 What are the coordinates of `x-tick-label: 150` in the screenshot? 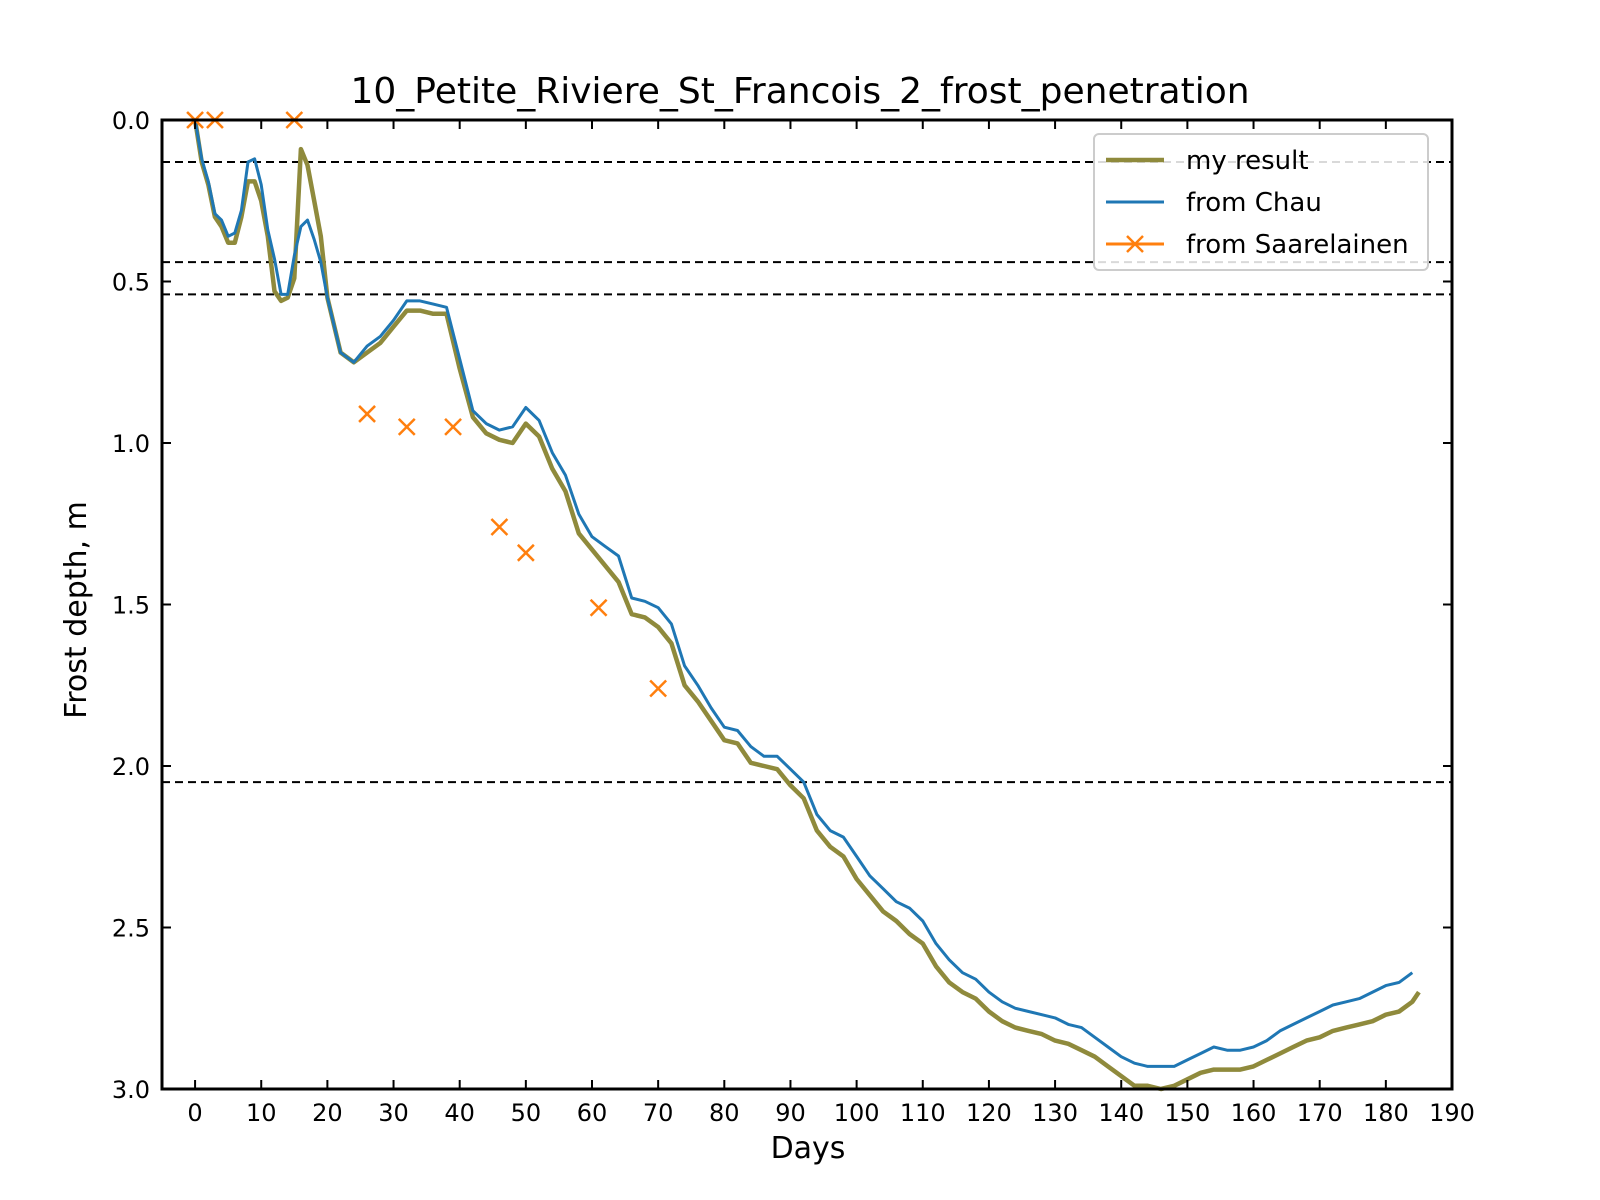 It's located at (1187, 1113).